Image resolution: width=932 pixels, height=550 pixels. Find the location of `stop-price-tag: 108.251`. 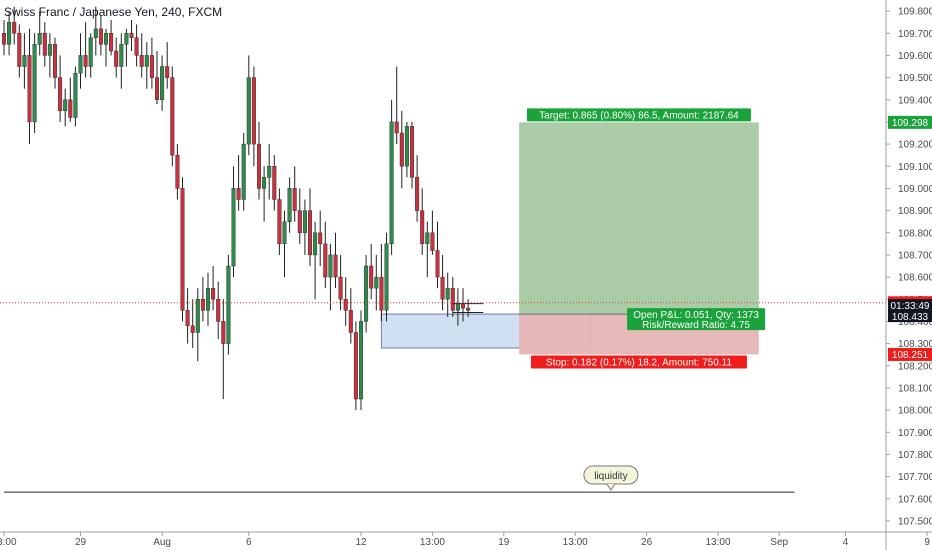

stop-price-tag: 108.251 is located at coordinates (910, 355).